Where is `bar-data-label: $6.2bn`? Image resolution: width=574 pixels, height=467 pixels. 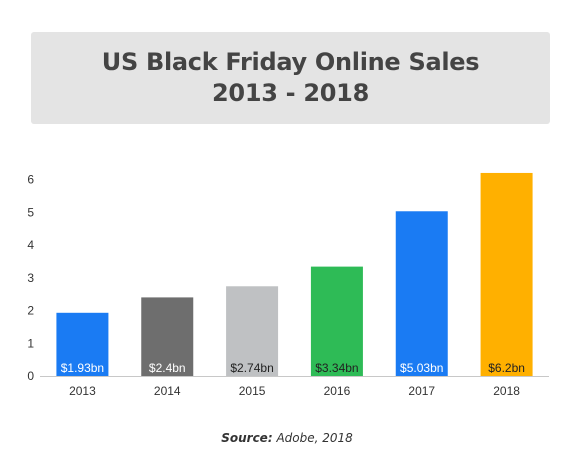
bar-data-label: $6.2bn is located at coordinates (506, 368).